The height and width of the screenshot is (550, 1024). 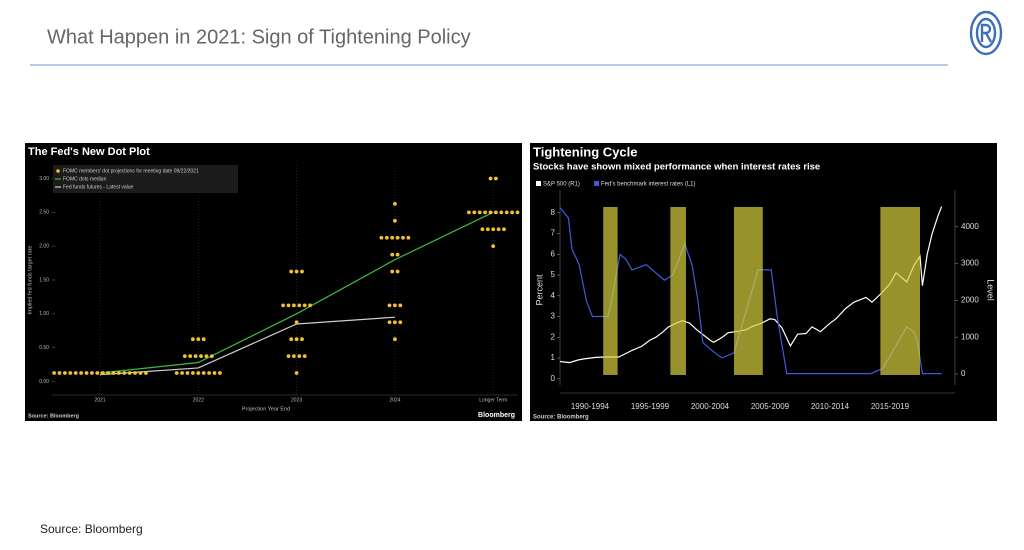 I want to click on y-tick-label: 3, so click(x=553, y=316).